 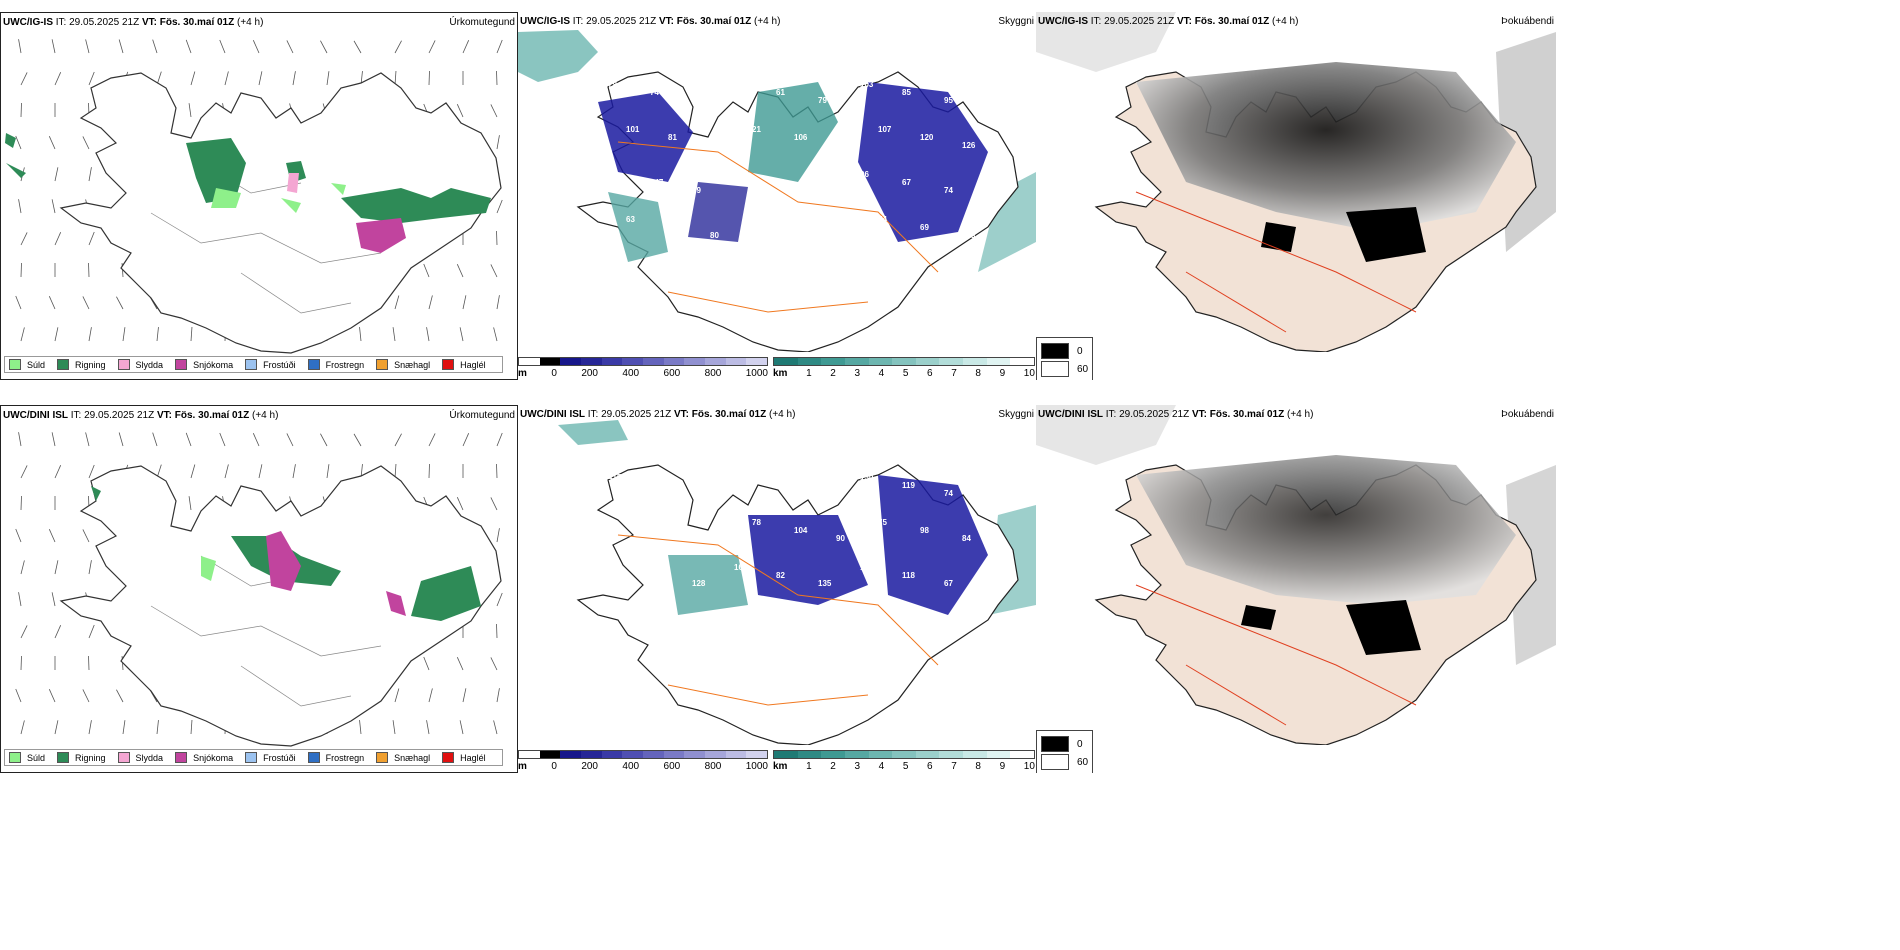 I want to click on fog-map, so click(x=1296, y=182).